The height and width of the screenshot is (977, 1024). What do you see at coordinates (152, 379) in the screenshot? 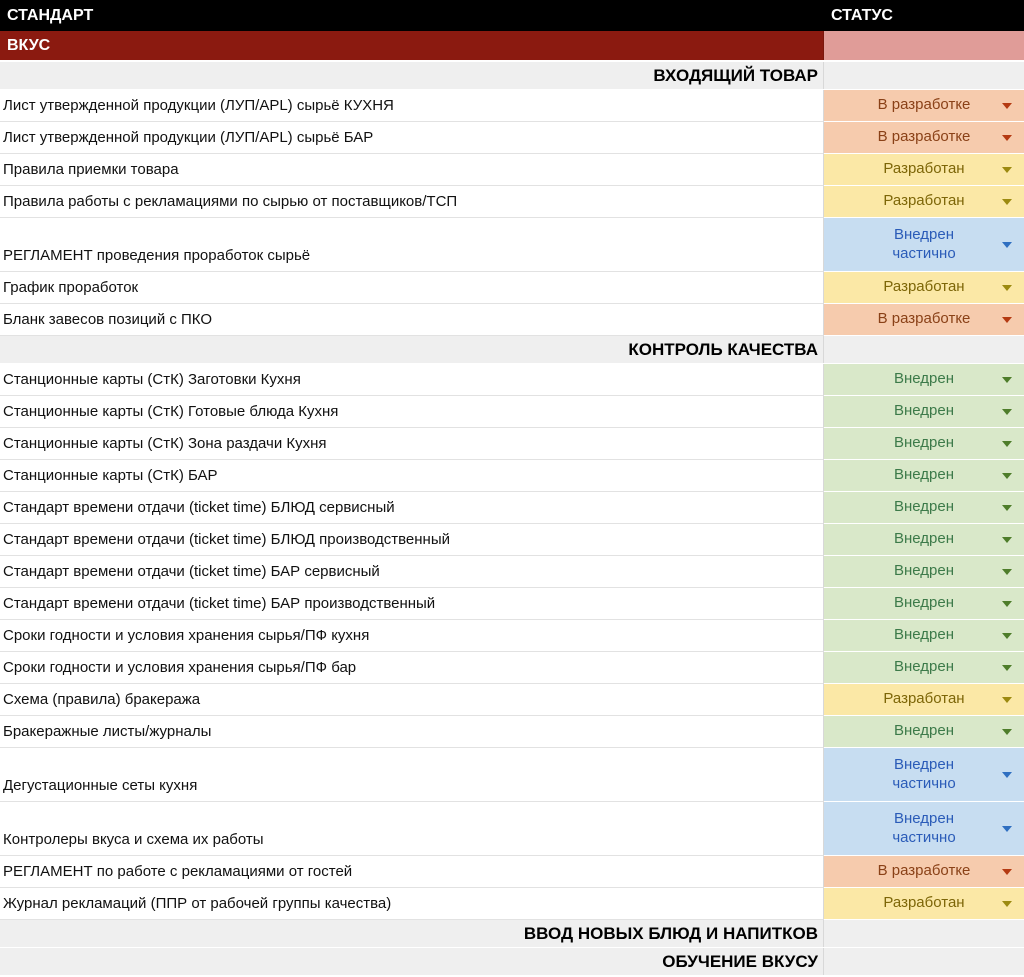
I see `standard-label: Станционные карты (СтК) Заготовки Кухня` at bounding box center [152, 379].